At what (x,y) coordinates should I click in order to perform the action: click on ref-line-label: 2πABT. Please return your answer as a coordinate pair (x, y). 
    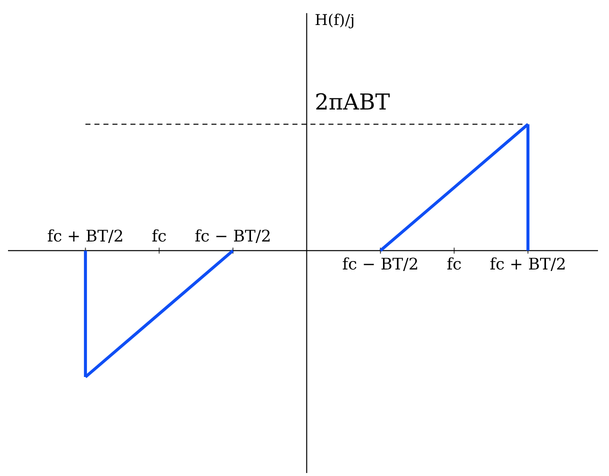
    Looking at the image, I should click on (352, 103).